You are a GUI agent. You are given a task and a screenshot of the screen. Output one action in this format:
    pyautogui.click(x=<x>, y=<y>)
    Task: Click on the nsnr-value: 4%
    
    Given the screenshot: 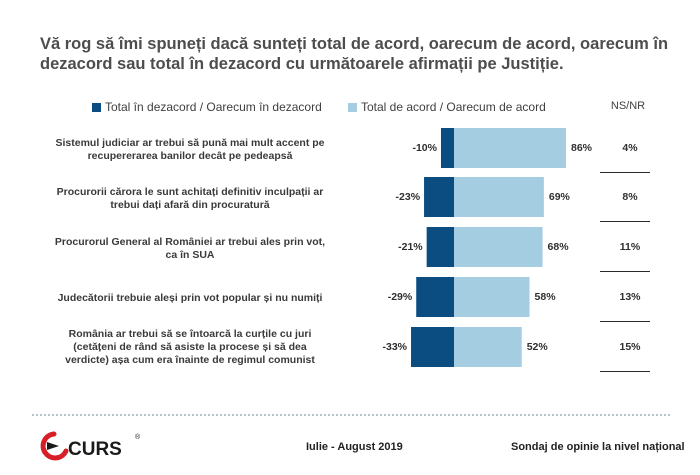 What is the action you would take?
    pyautogui.click(x=630, y=148)
    